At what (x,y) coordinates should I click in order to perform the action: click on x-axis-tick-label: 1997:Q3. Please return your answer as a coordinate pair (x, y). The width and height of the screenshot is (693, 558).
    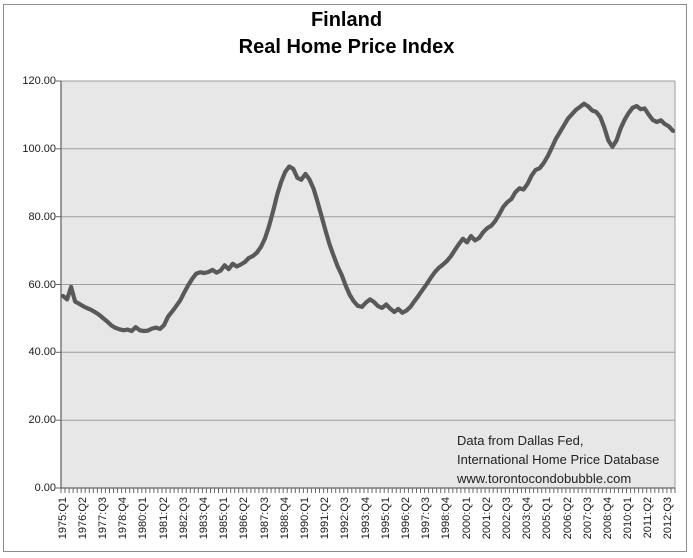
    Looking at the image, I should click on (426, 518).